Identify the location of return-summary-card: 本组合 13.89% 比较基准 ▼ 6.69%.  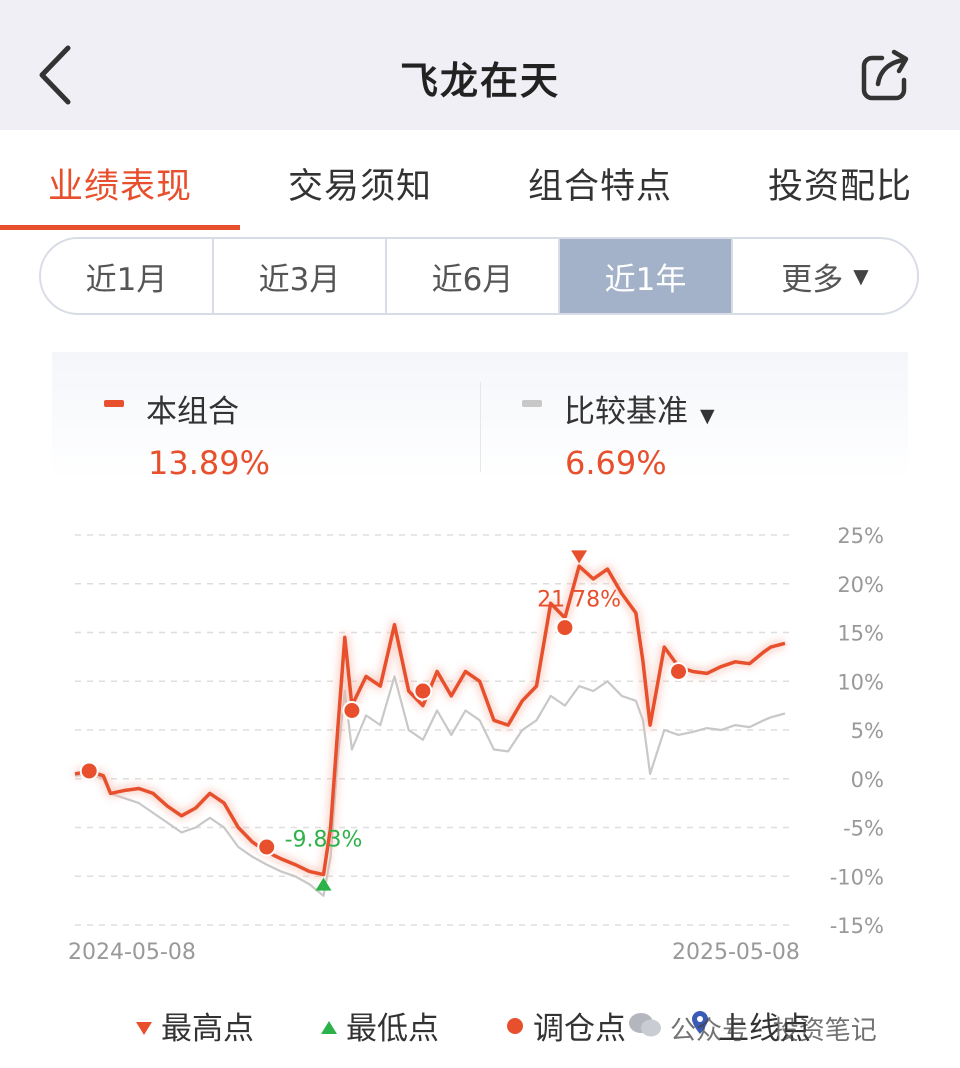
(480, 417).